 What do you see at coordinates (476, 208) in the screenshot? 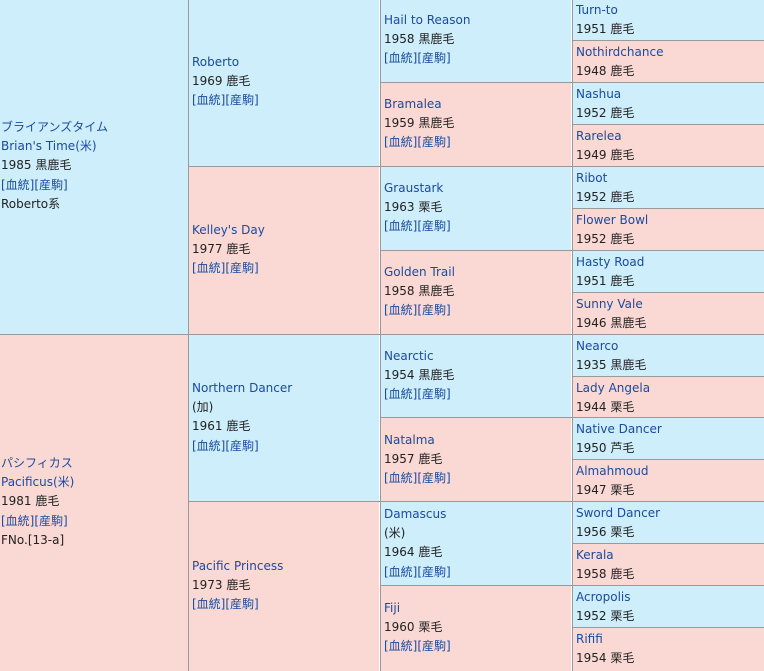
I see `gen3-cell: Graustark 1963 栗毛 [血統][産駒]` at bounding box center [476, 208].